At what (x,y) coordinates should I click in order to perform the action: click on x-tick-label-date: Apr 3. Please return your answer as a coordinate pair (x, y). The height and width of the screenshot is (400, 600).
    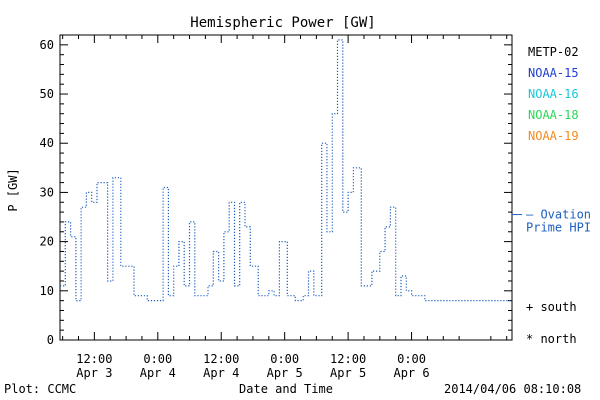
    Looking at the image, I should click on (94, 373).